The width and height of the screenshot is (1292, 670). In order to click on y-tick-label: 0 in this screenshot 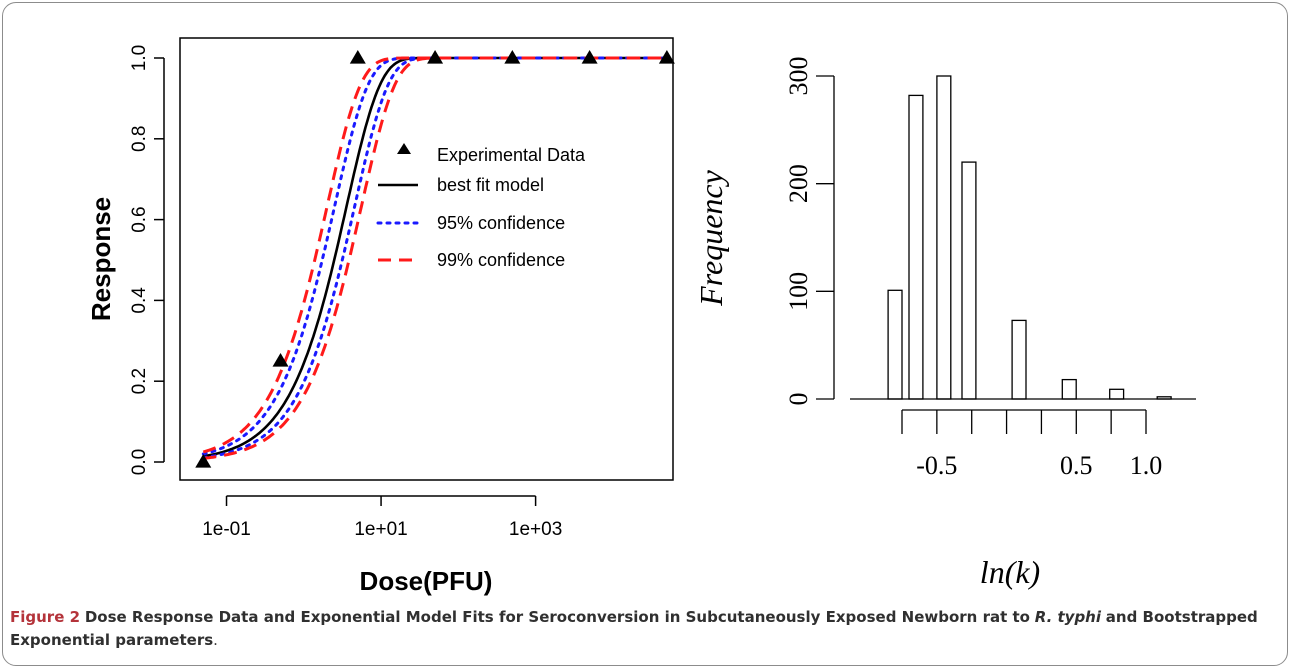, I will do `click(798, 399)`.